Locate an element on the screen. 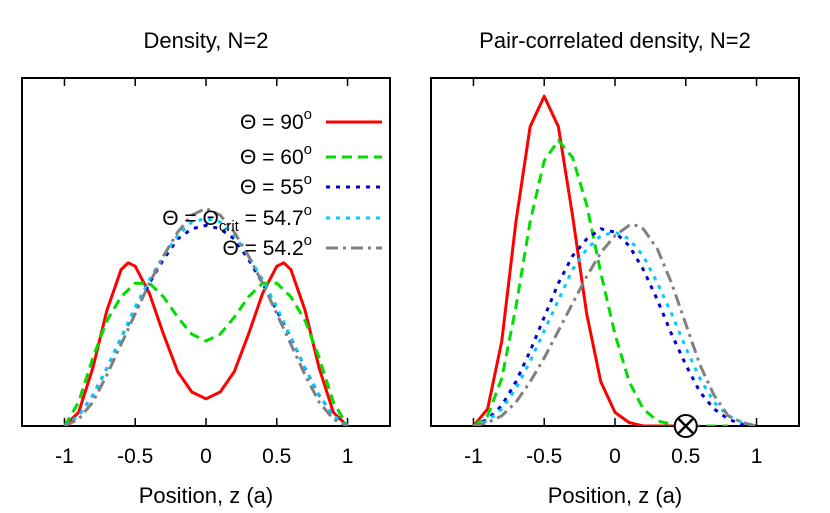  legend-text-main: Θ = Θ is located at coordinates (190, 218).